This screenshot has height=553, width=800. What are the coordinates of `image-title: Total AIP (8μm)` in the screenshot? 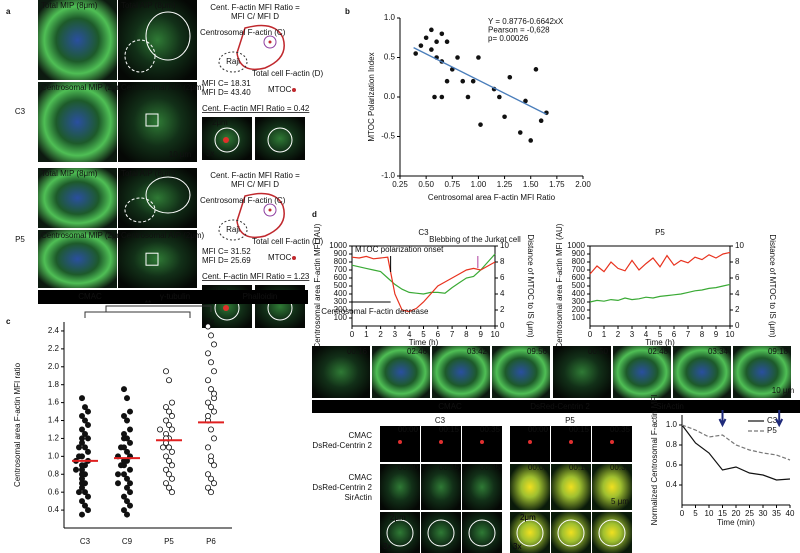 It's located at (148, 5).